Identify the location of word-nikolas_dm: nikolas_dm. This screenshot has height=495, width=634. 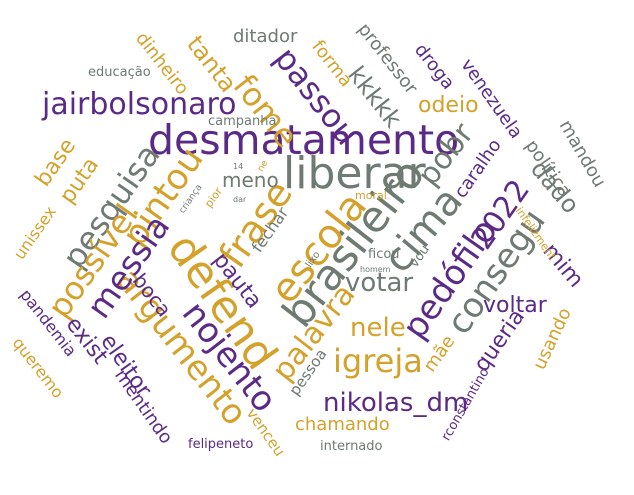
(396, 403).